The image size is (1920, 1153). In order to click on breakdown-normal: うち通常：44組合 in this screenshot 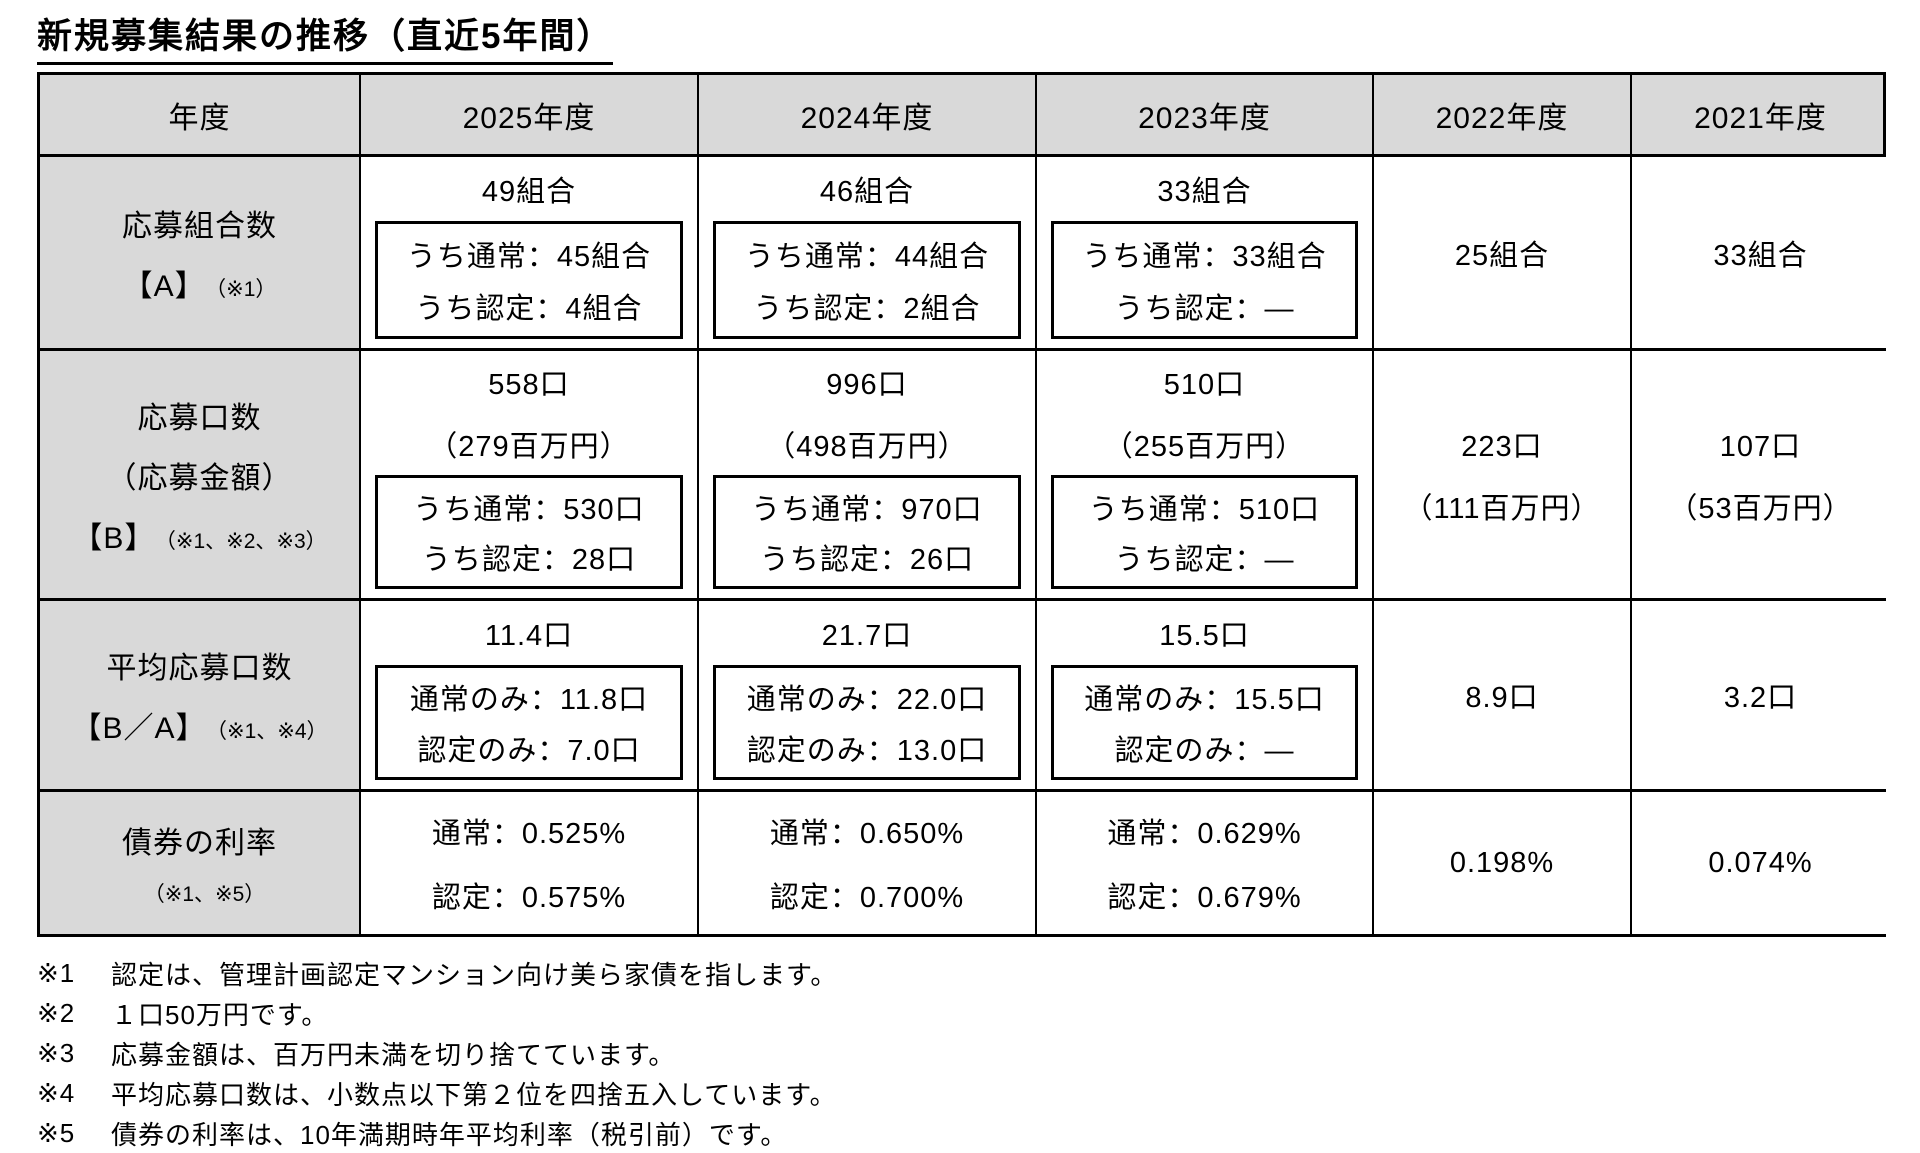, I will do `click(867, 257)`.